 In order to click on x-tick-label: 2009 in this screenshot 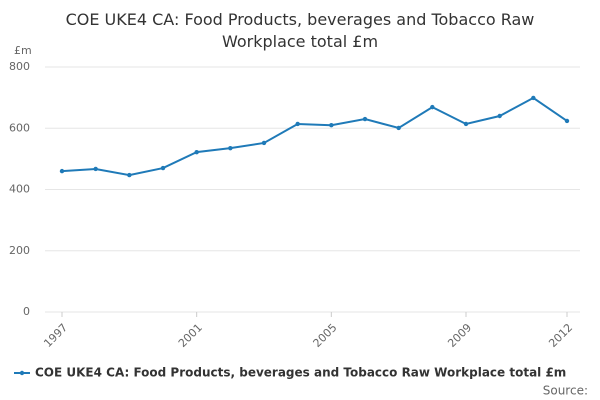, I will do `click(459, 335)`.